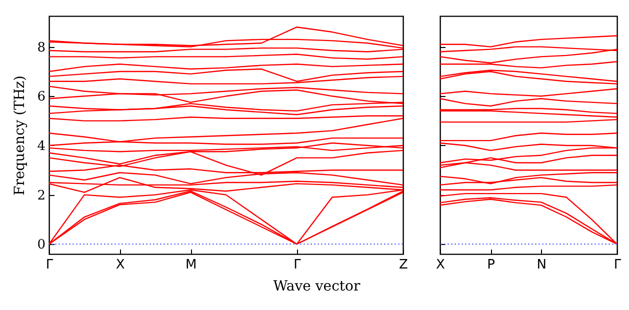 The width and height of the screenshot is (629, 310). What do you see at coordinates (20, 135) in the screenshot?
I see `y-axis-title: Frequency (THz)` at bounding box center [20, 135].